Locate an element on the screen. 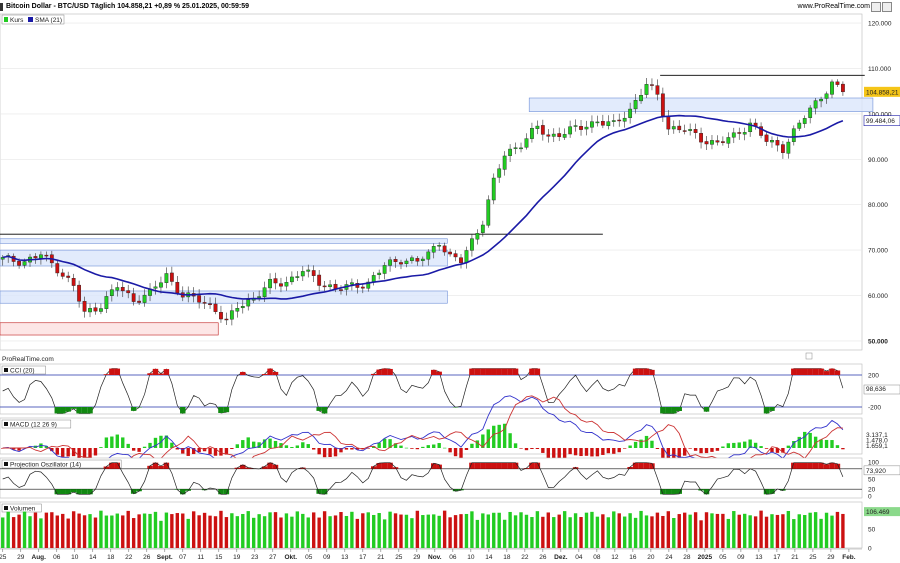 Image resolution: width=900 pixels, height=563 pixels. volume-y-tick-label: 0 is located at coordinates (870, 549).